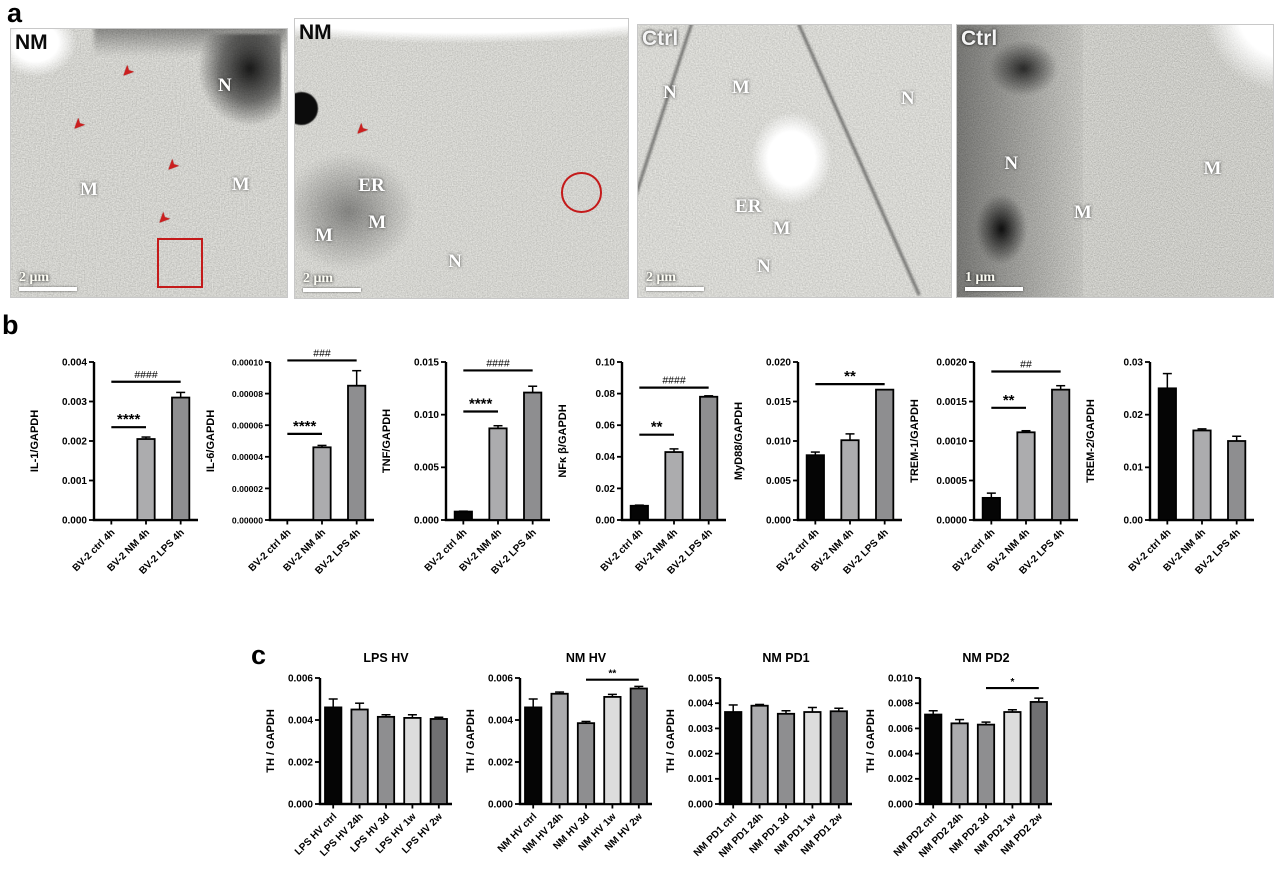 The height and width of the screenshot is (875, 1280). I want to click on significance-label: ###, so click(322, 353).